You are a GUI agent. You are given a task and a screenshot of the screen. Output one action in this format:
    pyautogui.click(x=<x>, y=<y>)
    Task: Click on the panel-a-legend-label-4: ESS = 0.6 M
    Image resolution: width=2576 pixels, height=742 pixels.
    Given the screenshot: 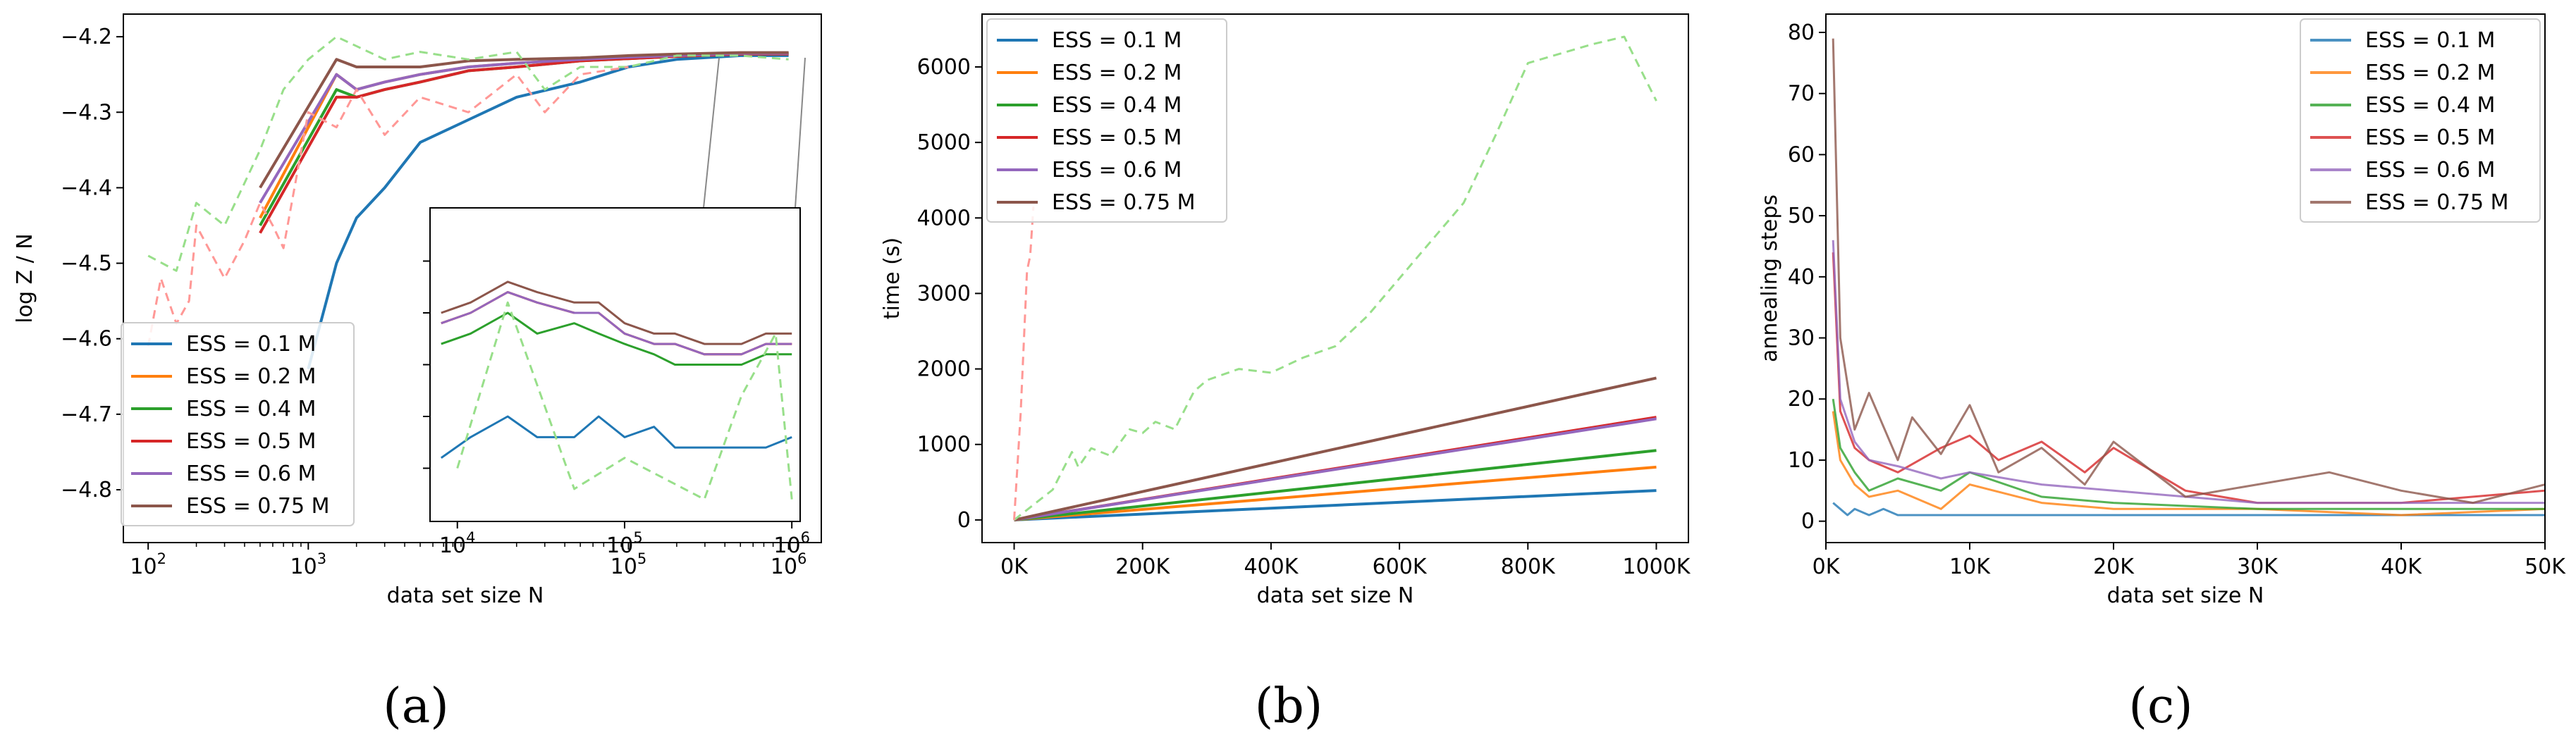 What is the action you would take?
    pyautogui.click(x=251, y=474)
    